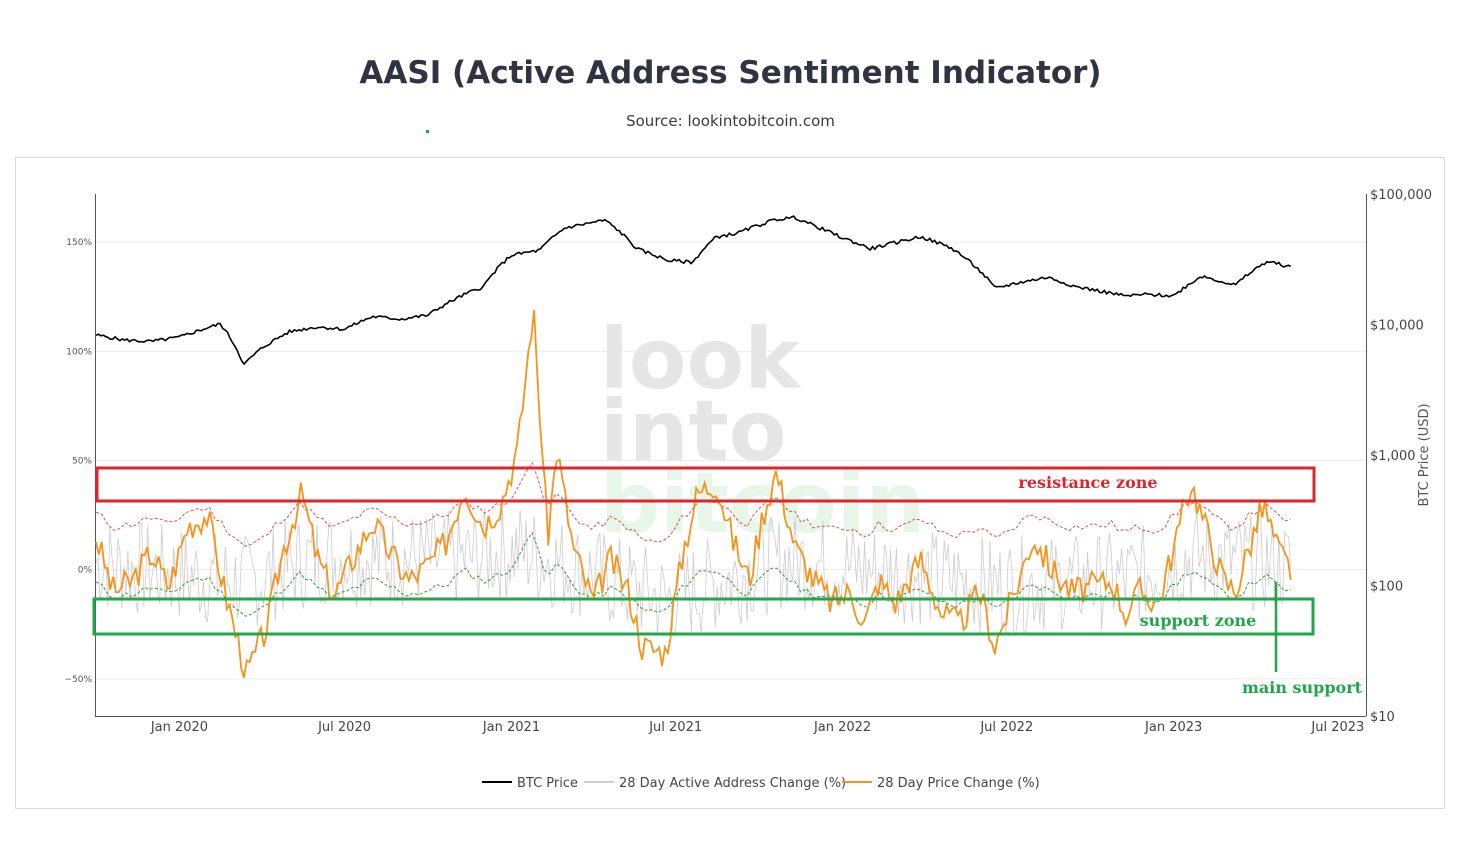 The image size is (1461, 858). I want to click on series-active-address, so click(693, 572).